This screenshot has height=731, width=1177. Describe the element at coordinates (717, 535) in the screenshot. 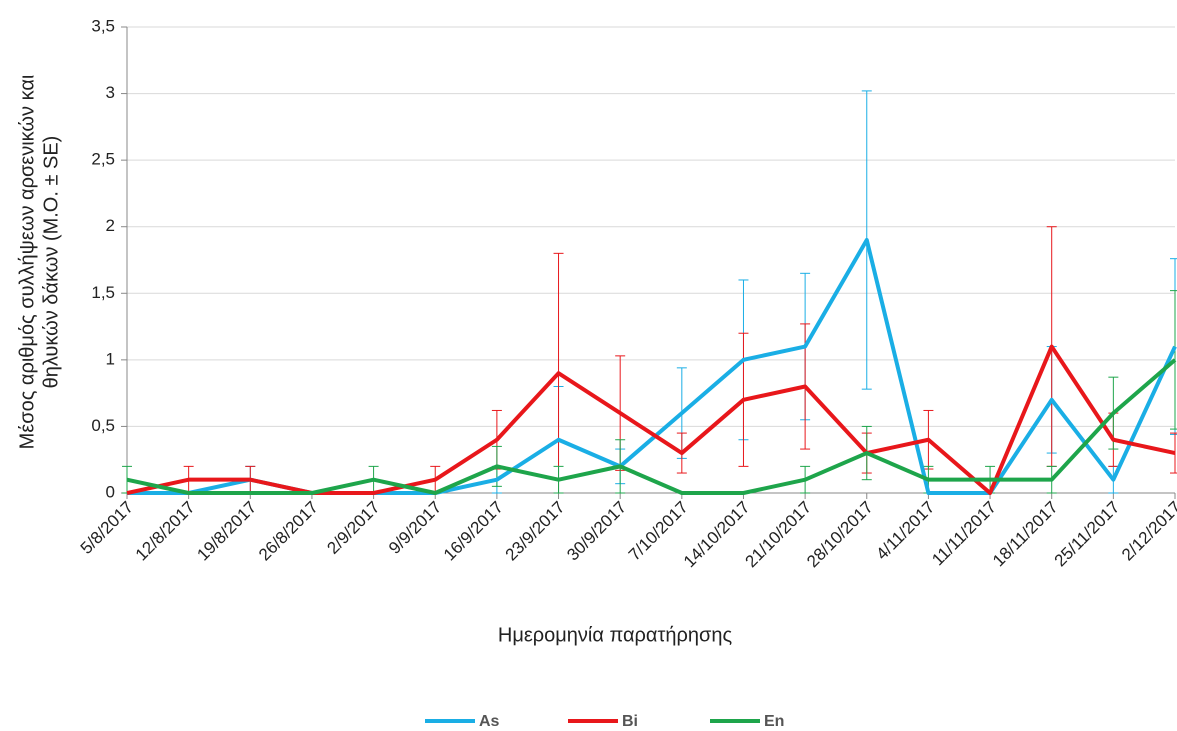

I see `x-tick-label: 14/10/2017` at that location.